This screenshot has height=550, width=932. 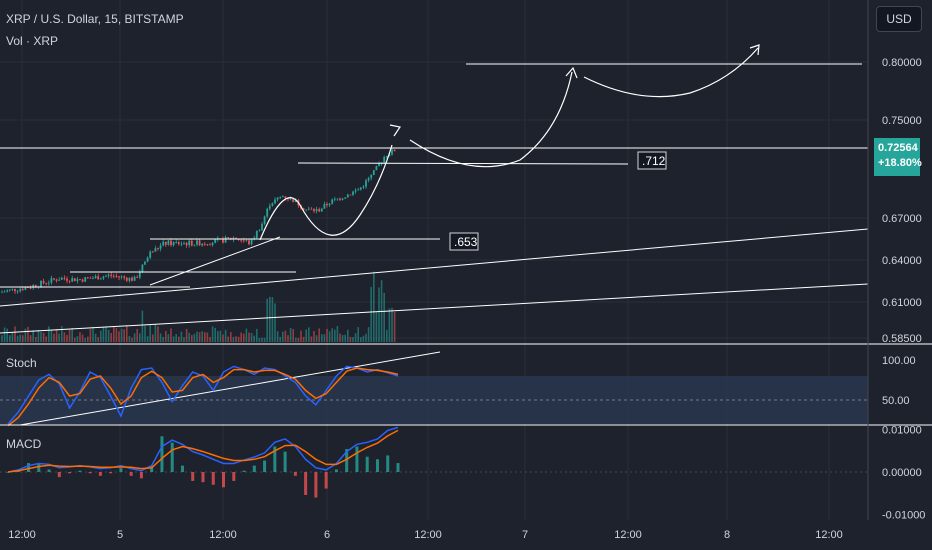 What do you see at coordinates (902, 339) in the screenshot?
I see `price-tick-label: 0.58500` at bounding box center [902, 339].